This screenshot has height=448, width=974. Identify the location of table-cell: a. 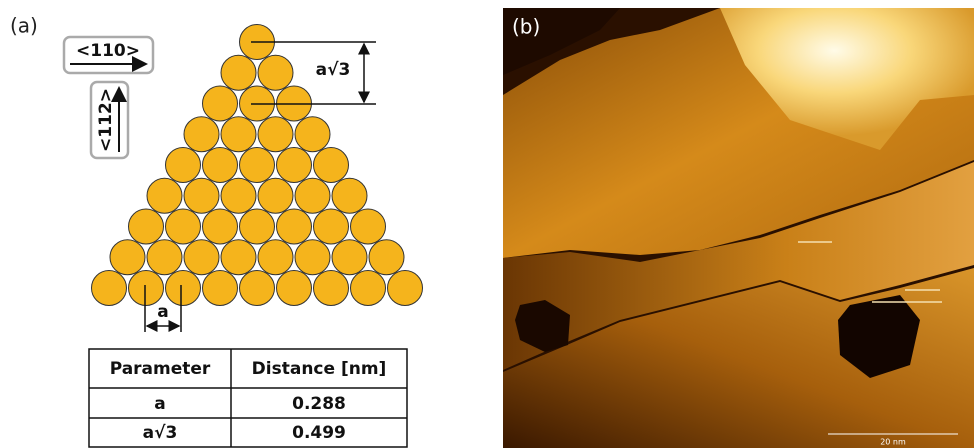
(159, 404).